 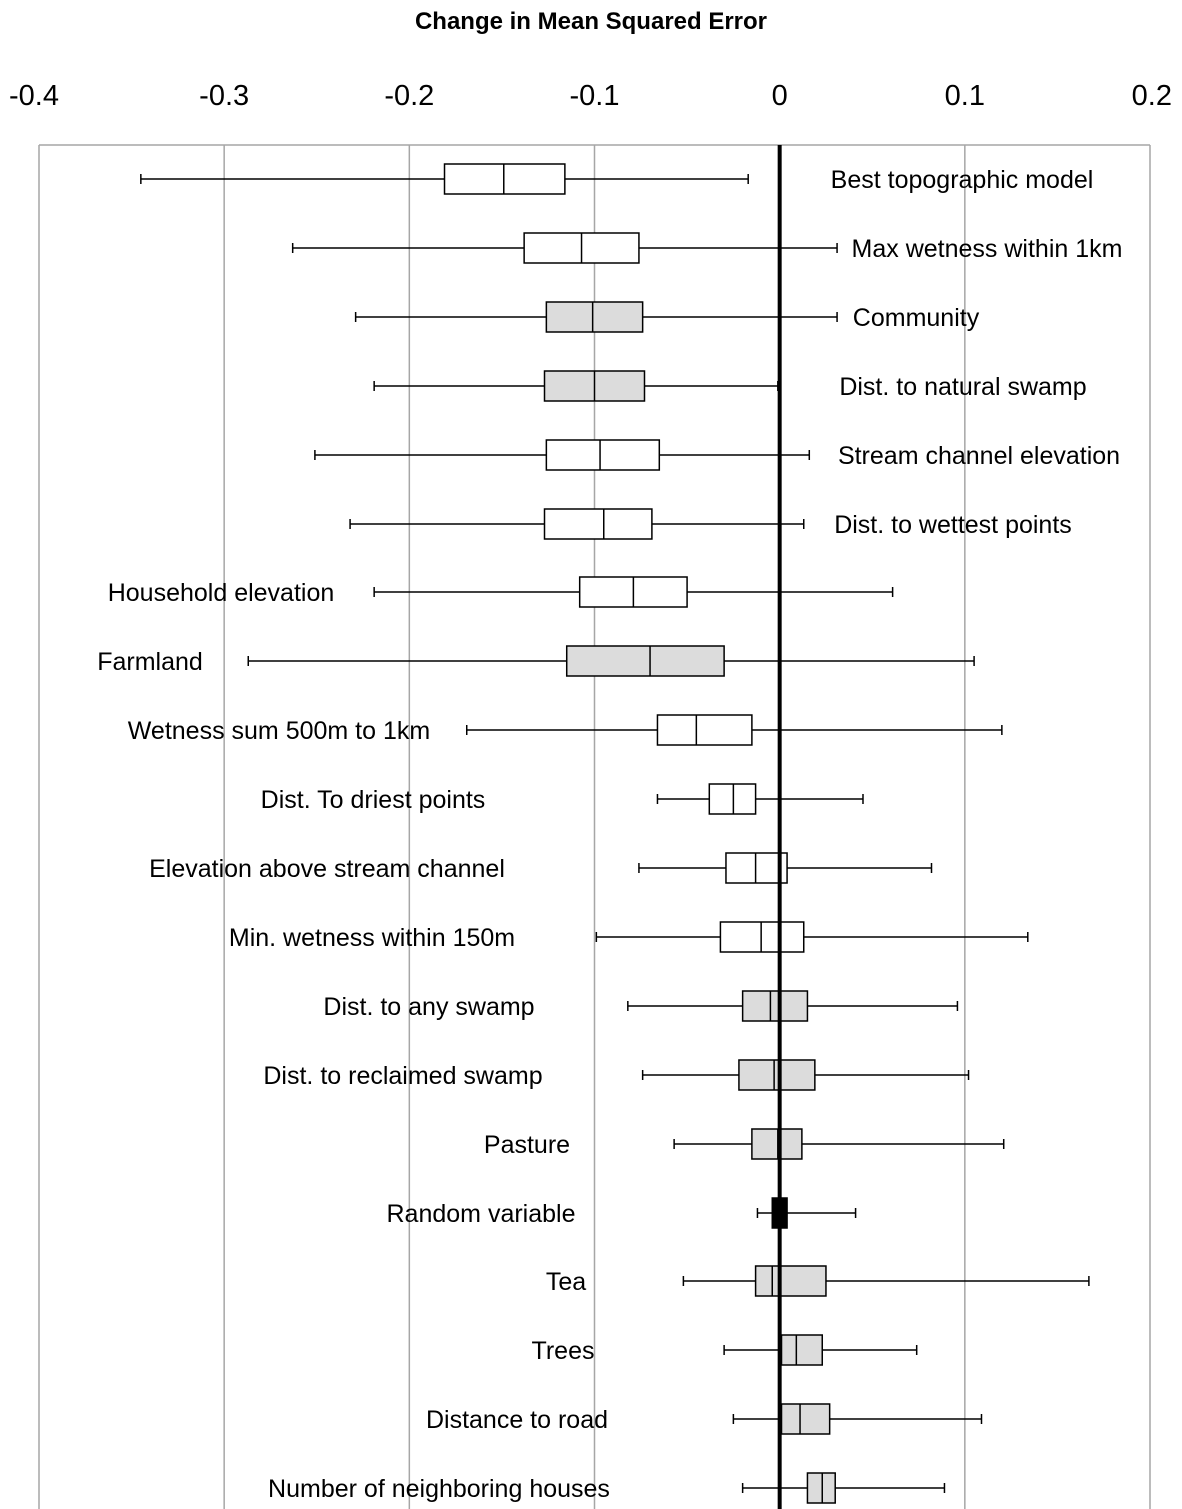 I want to click on category-label: Min. wetness within 150m, so click(x=372, y=938).